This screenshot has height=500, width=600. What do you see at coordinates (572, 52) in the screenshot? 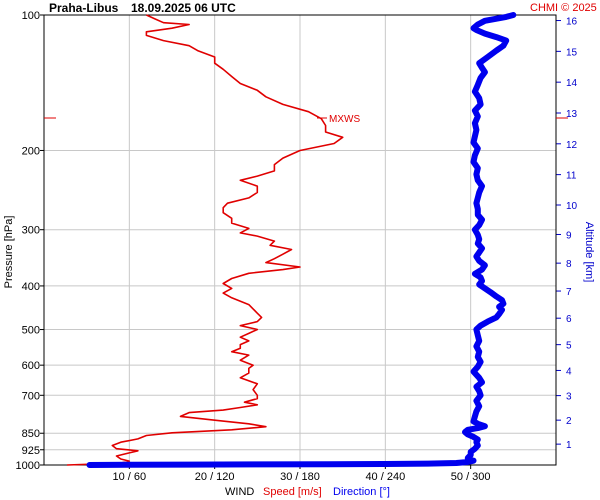
I see `altitude-tick-label: 15` at bounding box center [572, 52].